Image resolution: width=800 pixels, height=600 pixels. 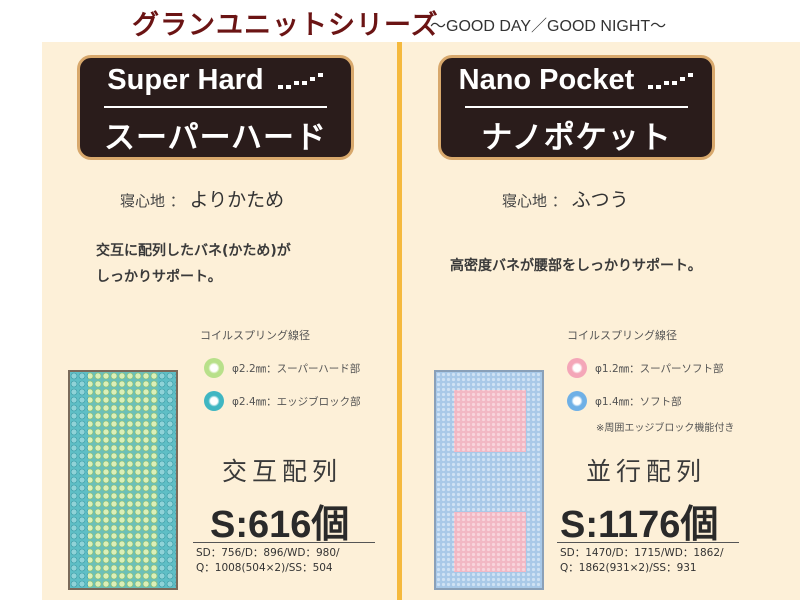 I want to click on super-hard-mattress-diagram, so click(x=123, y=480).